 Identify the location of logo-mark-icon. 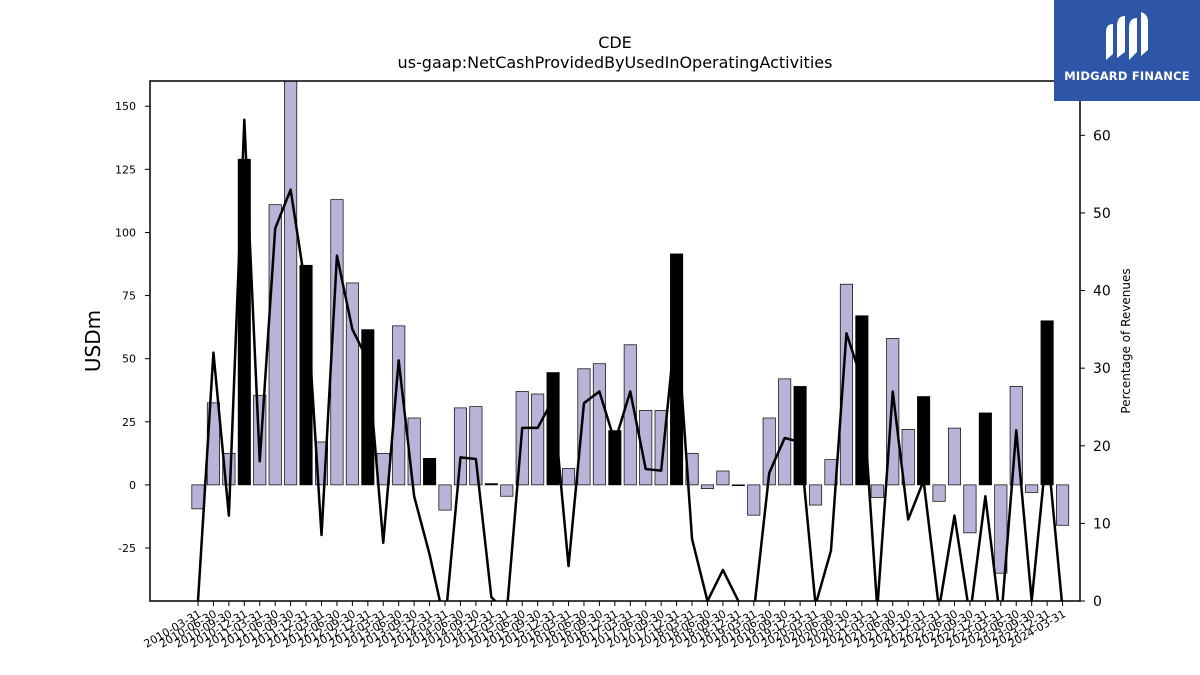
(1127, 36).